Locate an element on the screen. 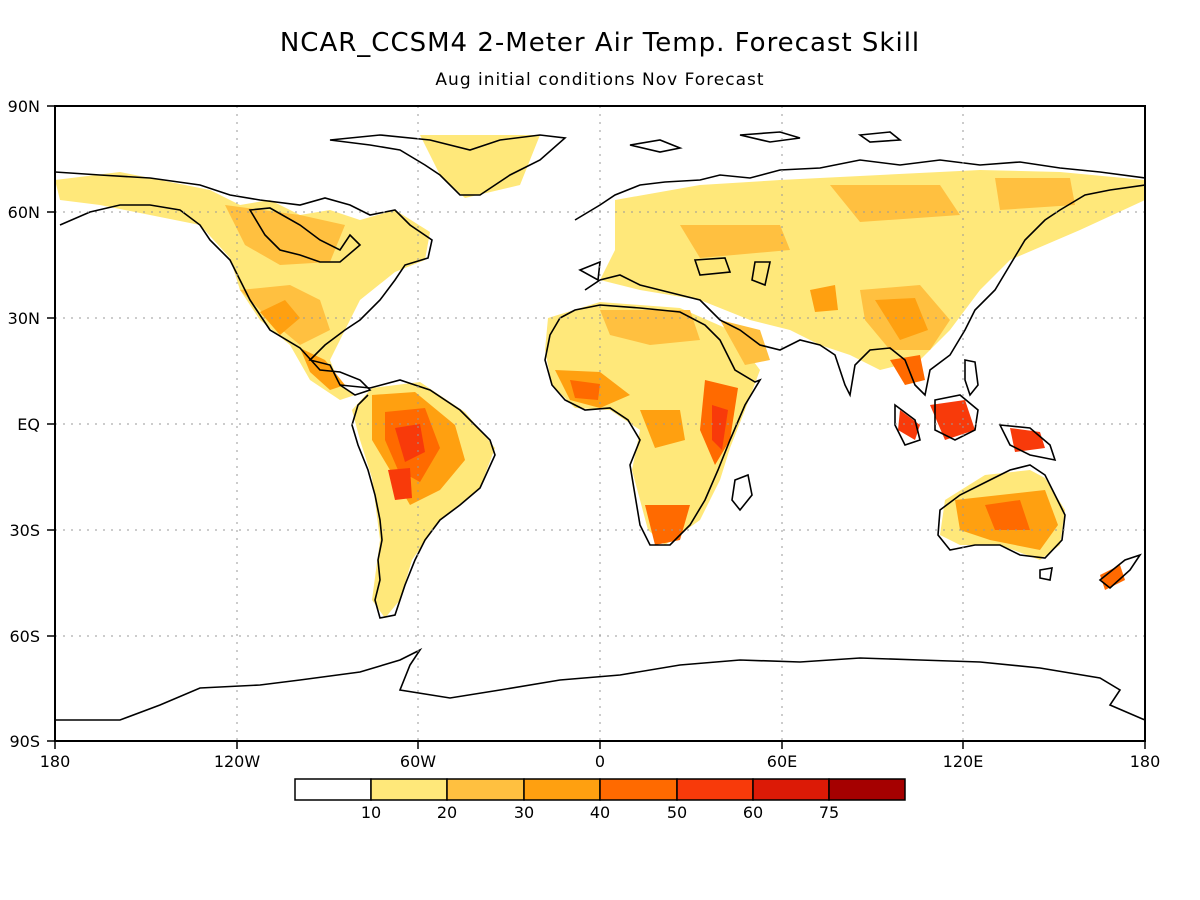  lon-label-0: 0 is located at coordinates (600, 761).